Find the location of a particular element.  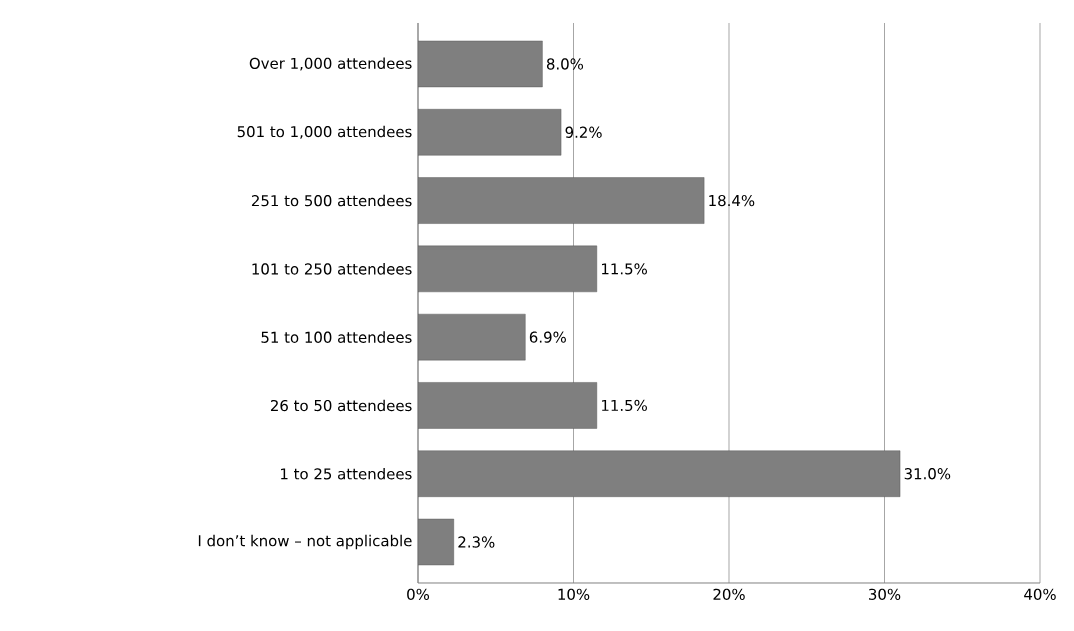

y-tick-label: 501 to 1,000 attendees is located at coordinates (324, 132).